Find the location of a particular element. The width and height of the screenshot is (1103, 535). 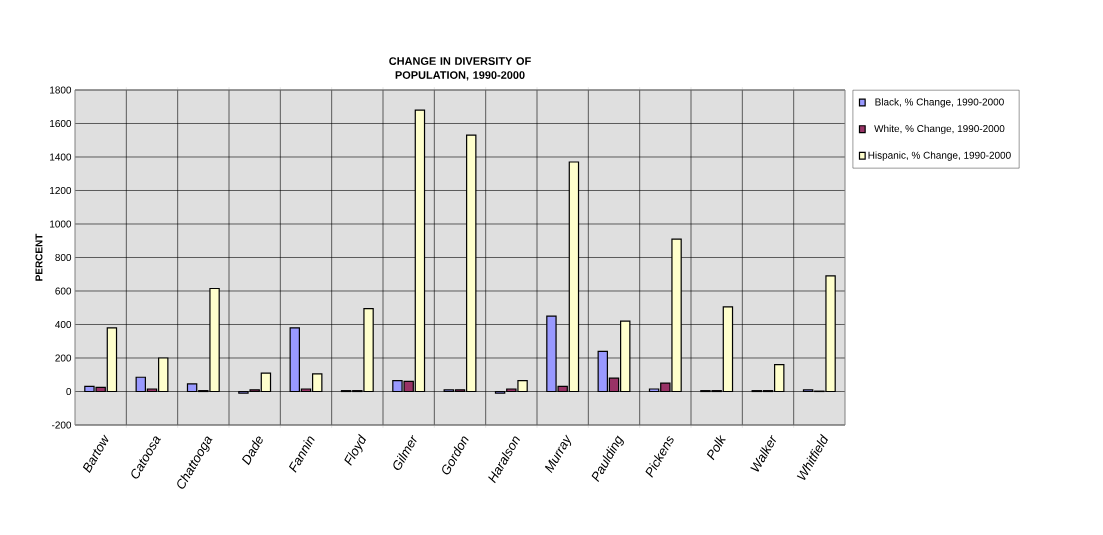

y-tick-label: -200 is located at coordinates (61, 425).